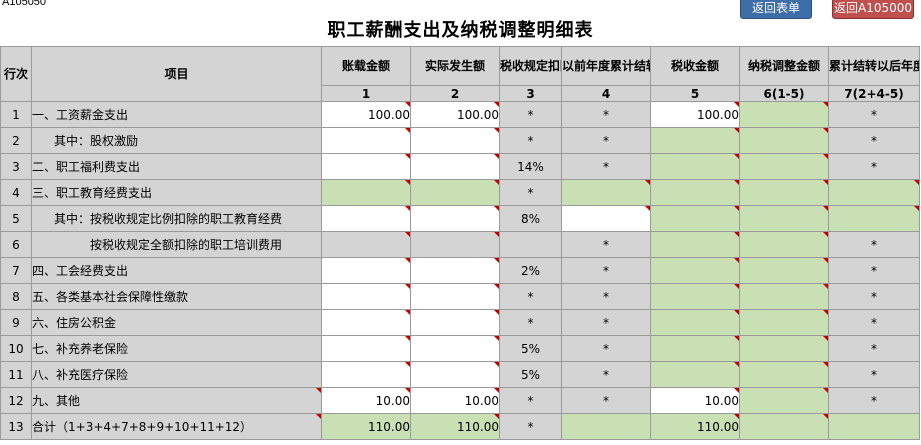 This screenshot has height=445, width=921. What do you see at coordinates (16, 218) in the screenshot?
I see `row-number: 5` at bounding box center [16, 218].